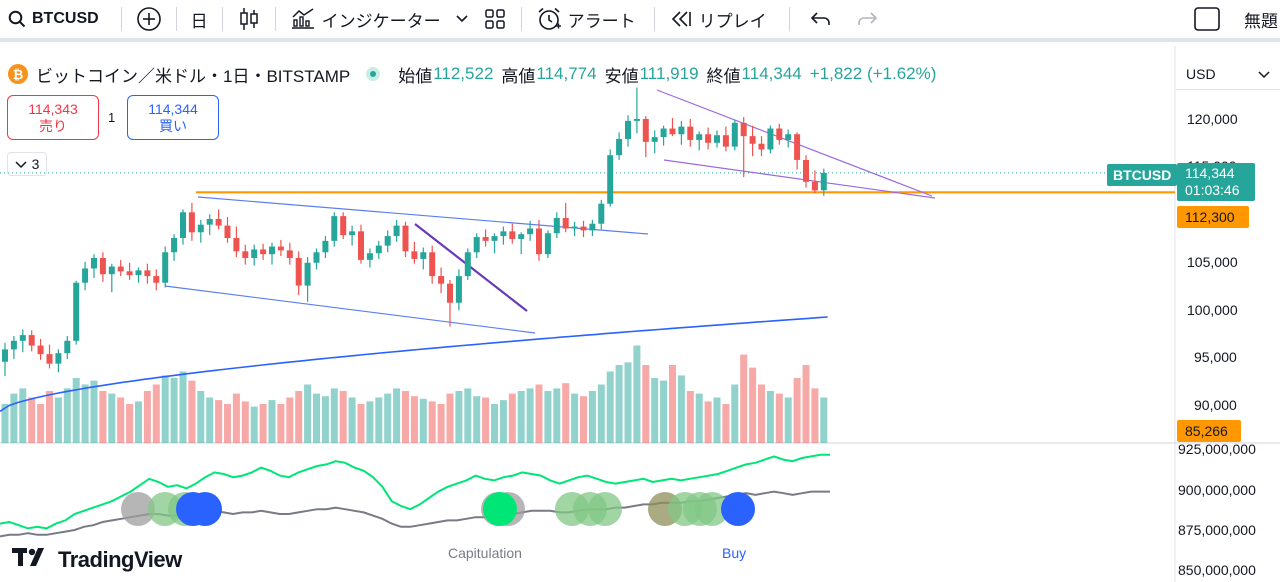  Describe the element at coordinates (867, 19) in the screenshot. I see `redo-button` at that location.